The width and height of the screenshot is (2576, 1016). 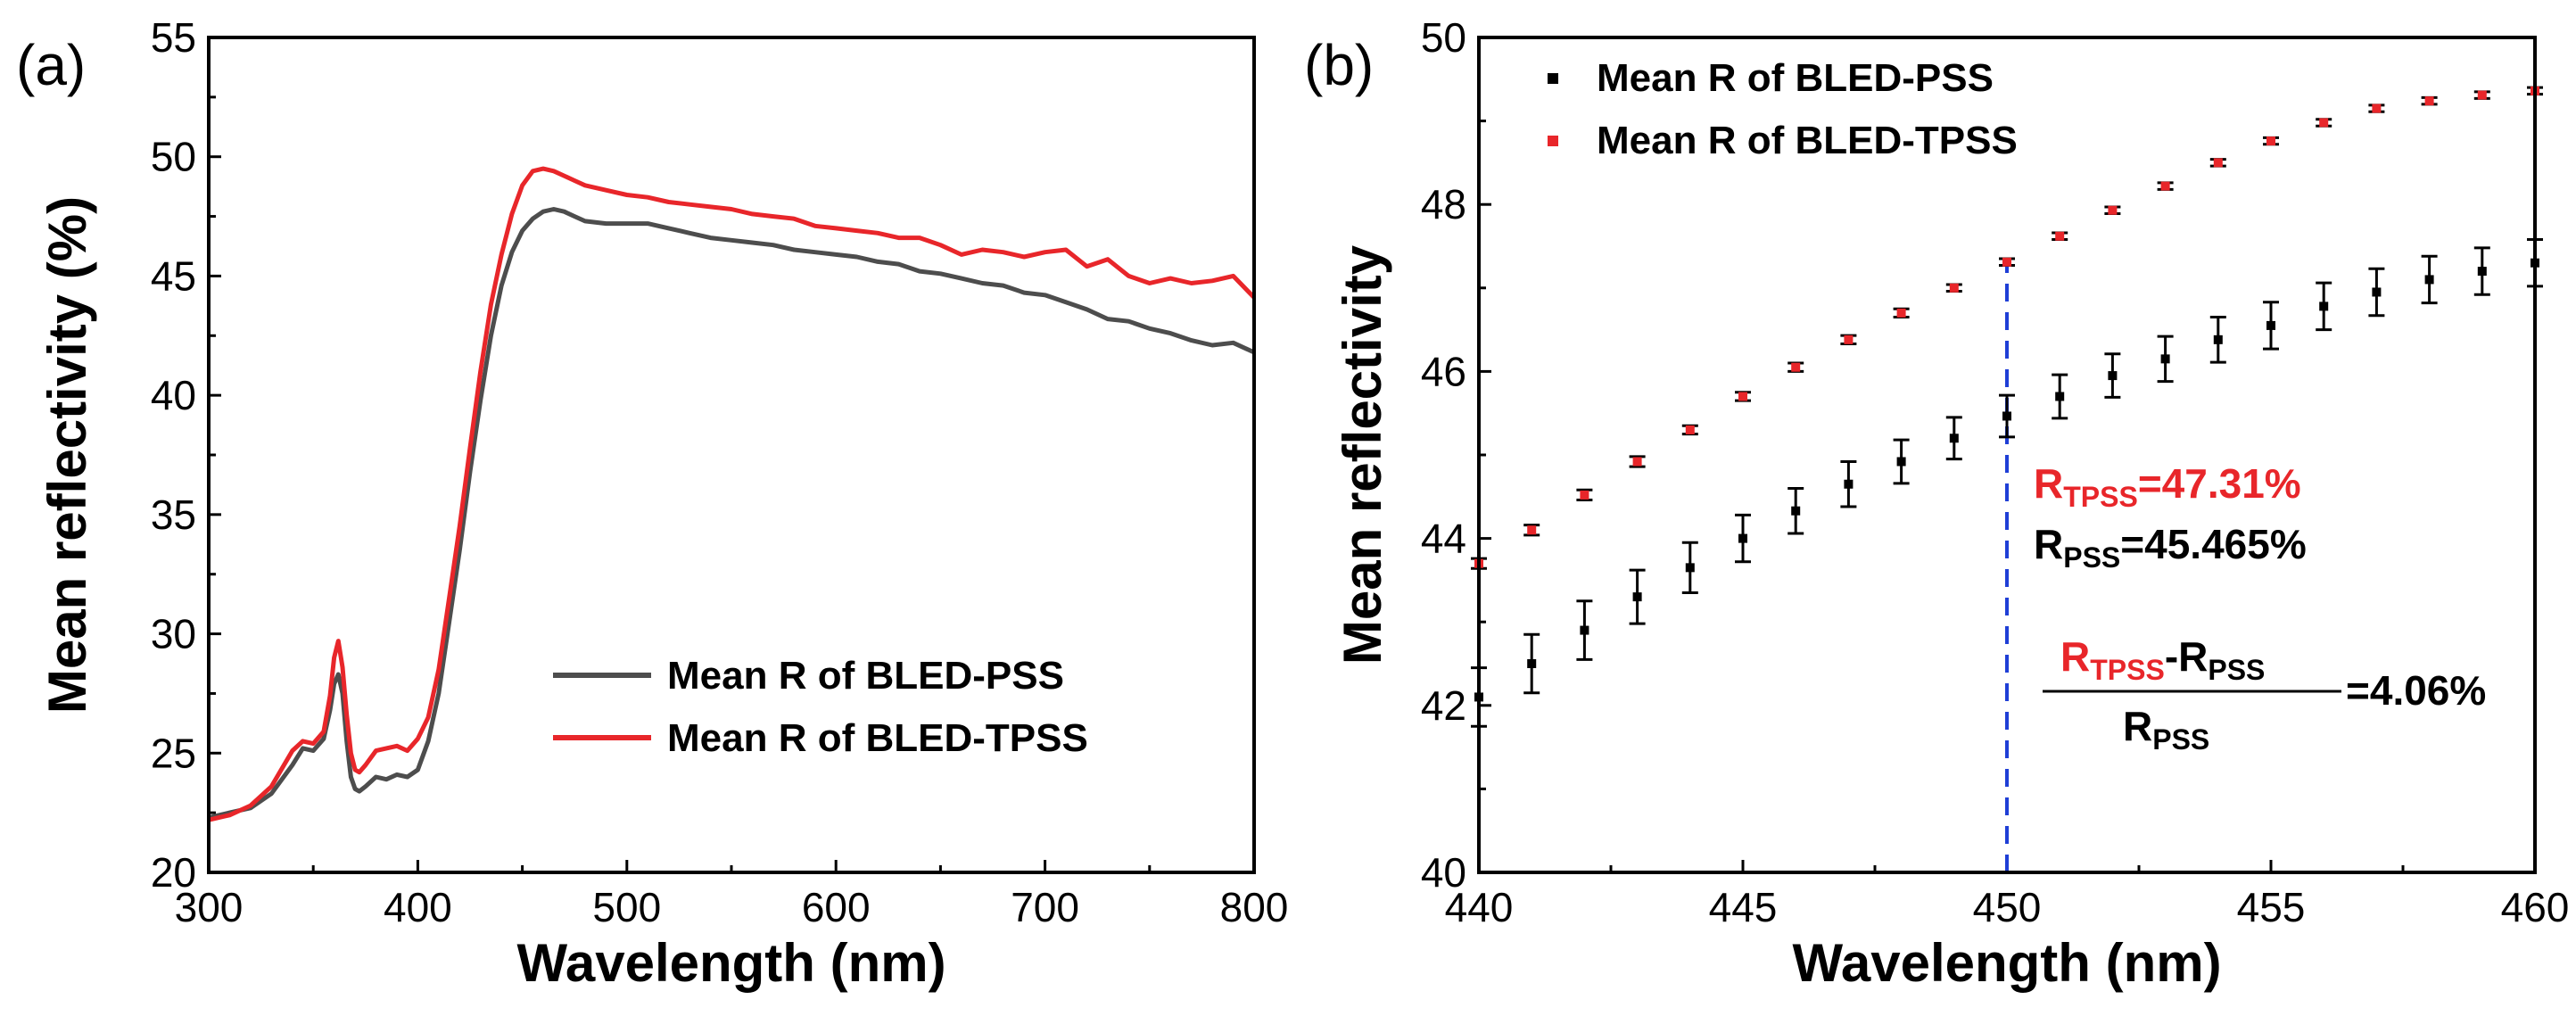 What do you see at coordinates (1783, 109) in the screenshot?
I see `panel-b-legend: Mean R of BLED-PSS Mean R of BLED-TPSS` at bounding box center [1783, 109].